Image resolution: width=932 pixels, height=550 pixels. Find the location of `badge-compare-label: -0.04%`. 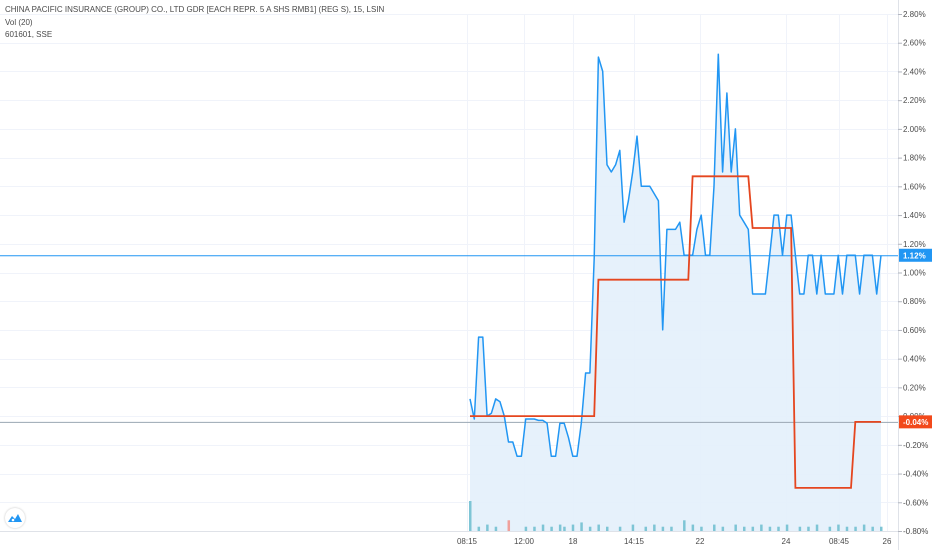

badge-compare-label: -0.04% is located at coordinates (915, 422).